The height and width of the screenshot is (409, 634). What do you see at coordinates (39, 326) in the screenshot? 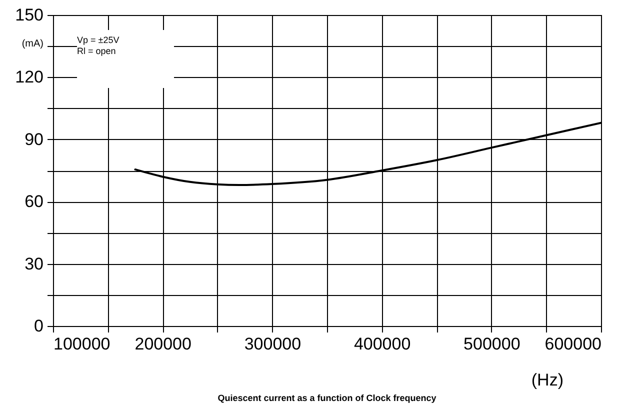
I see `y-tick-label: 0` at bounding box center [39, 326].